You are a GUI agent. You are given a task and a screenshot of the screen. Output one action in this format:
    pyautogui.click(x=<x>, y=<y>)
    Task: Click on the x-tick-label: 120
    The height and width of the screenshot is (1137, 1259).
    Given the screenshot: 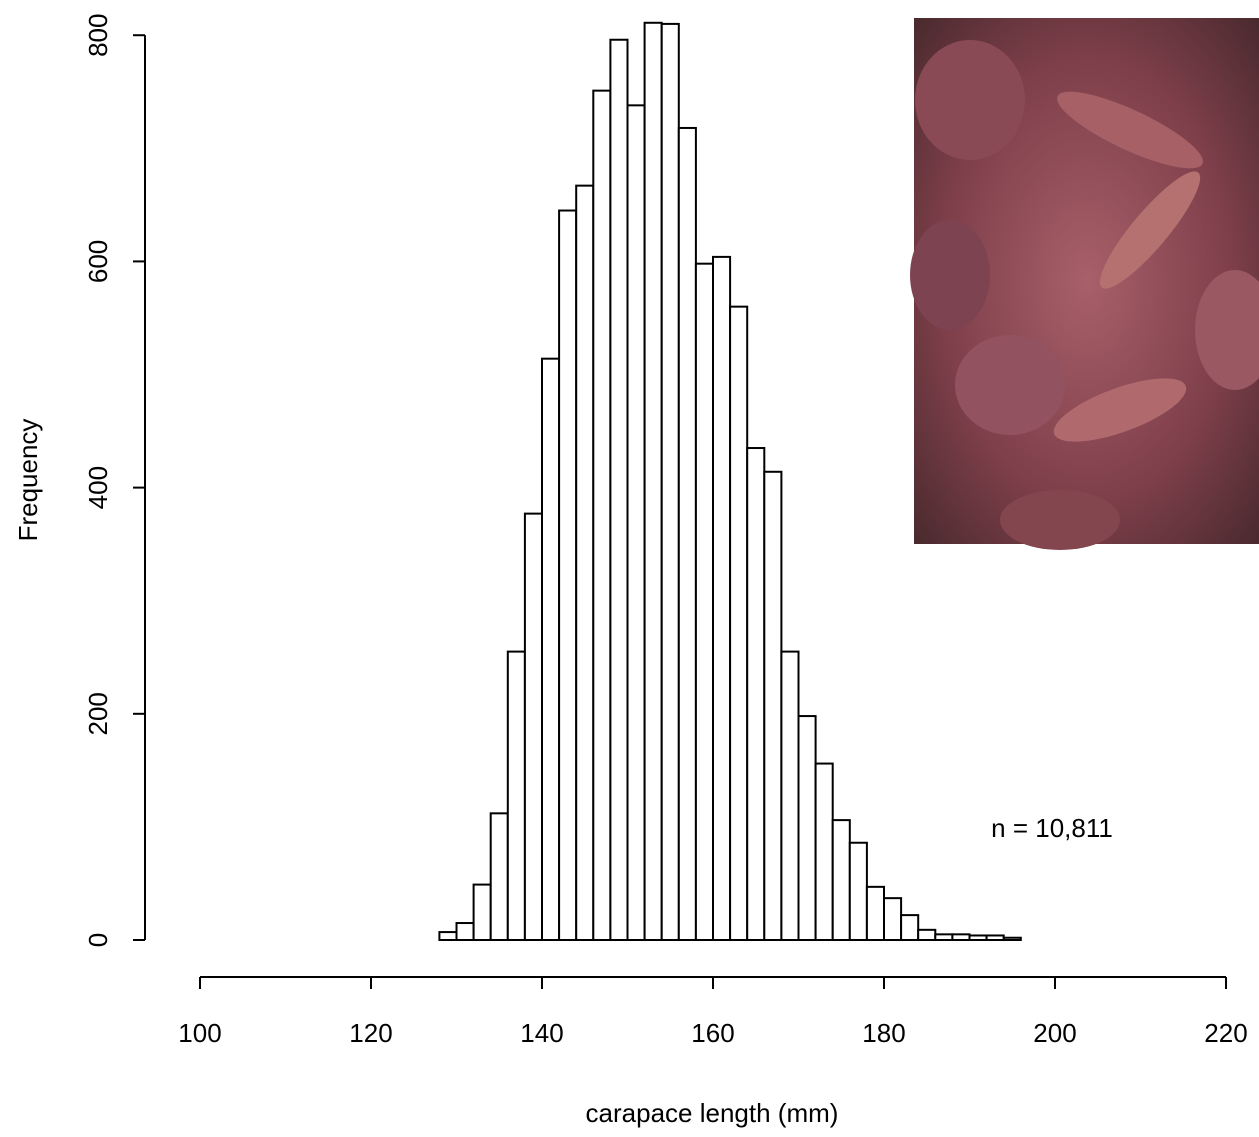 What is the action you would take?
    pyautogui.click(x=370, y=1033)
    